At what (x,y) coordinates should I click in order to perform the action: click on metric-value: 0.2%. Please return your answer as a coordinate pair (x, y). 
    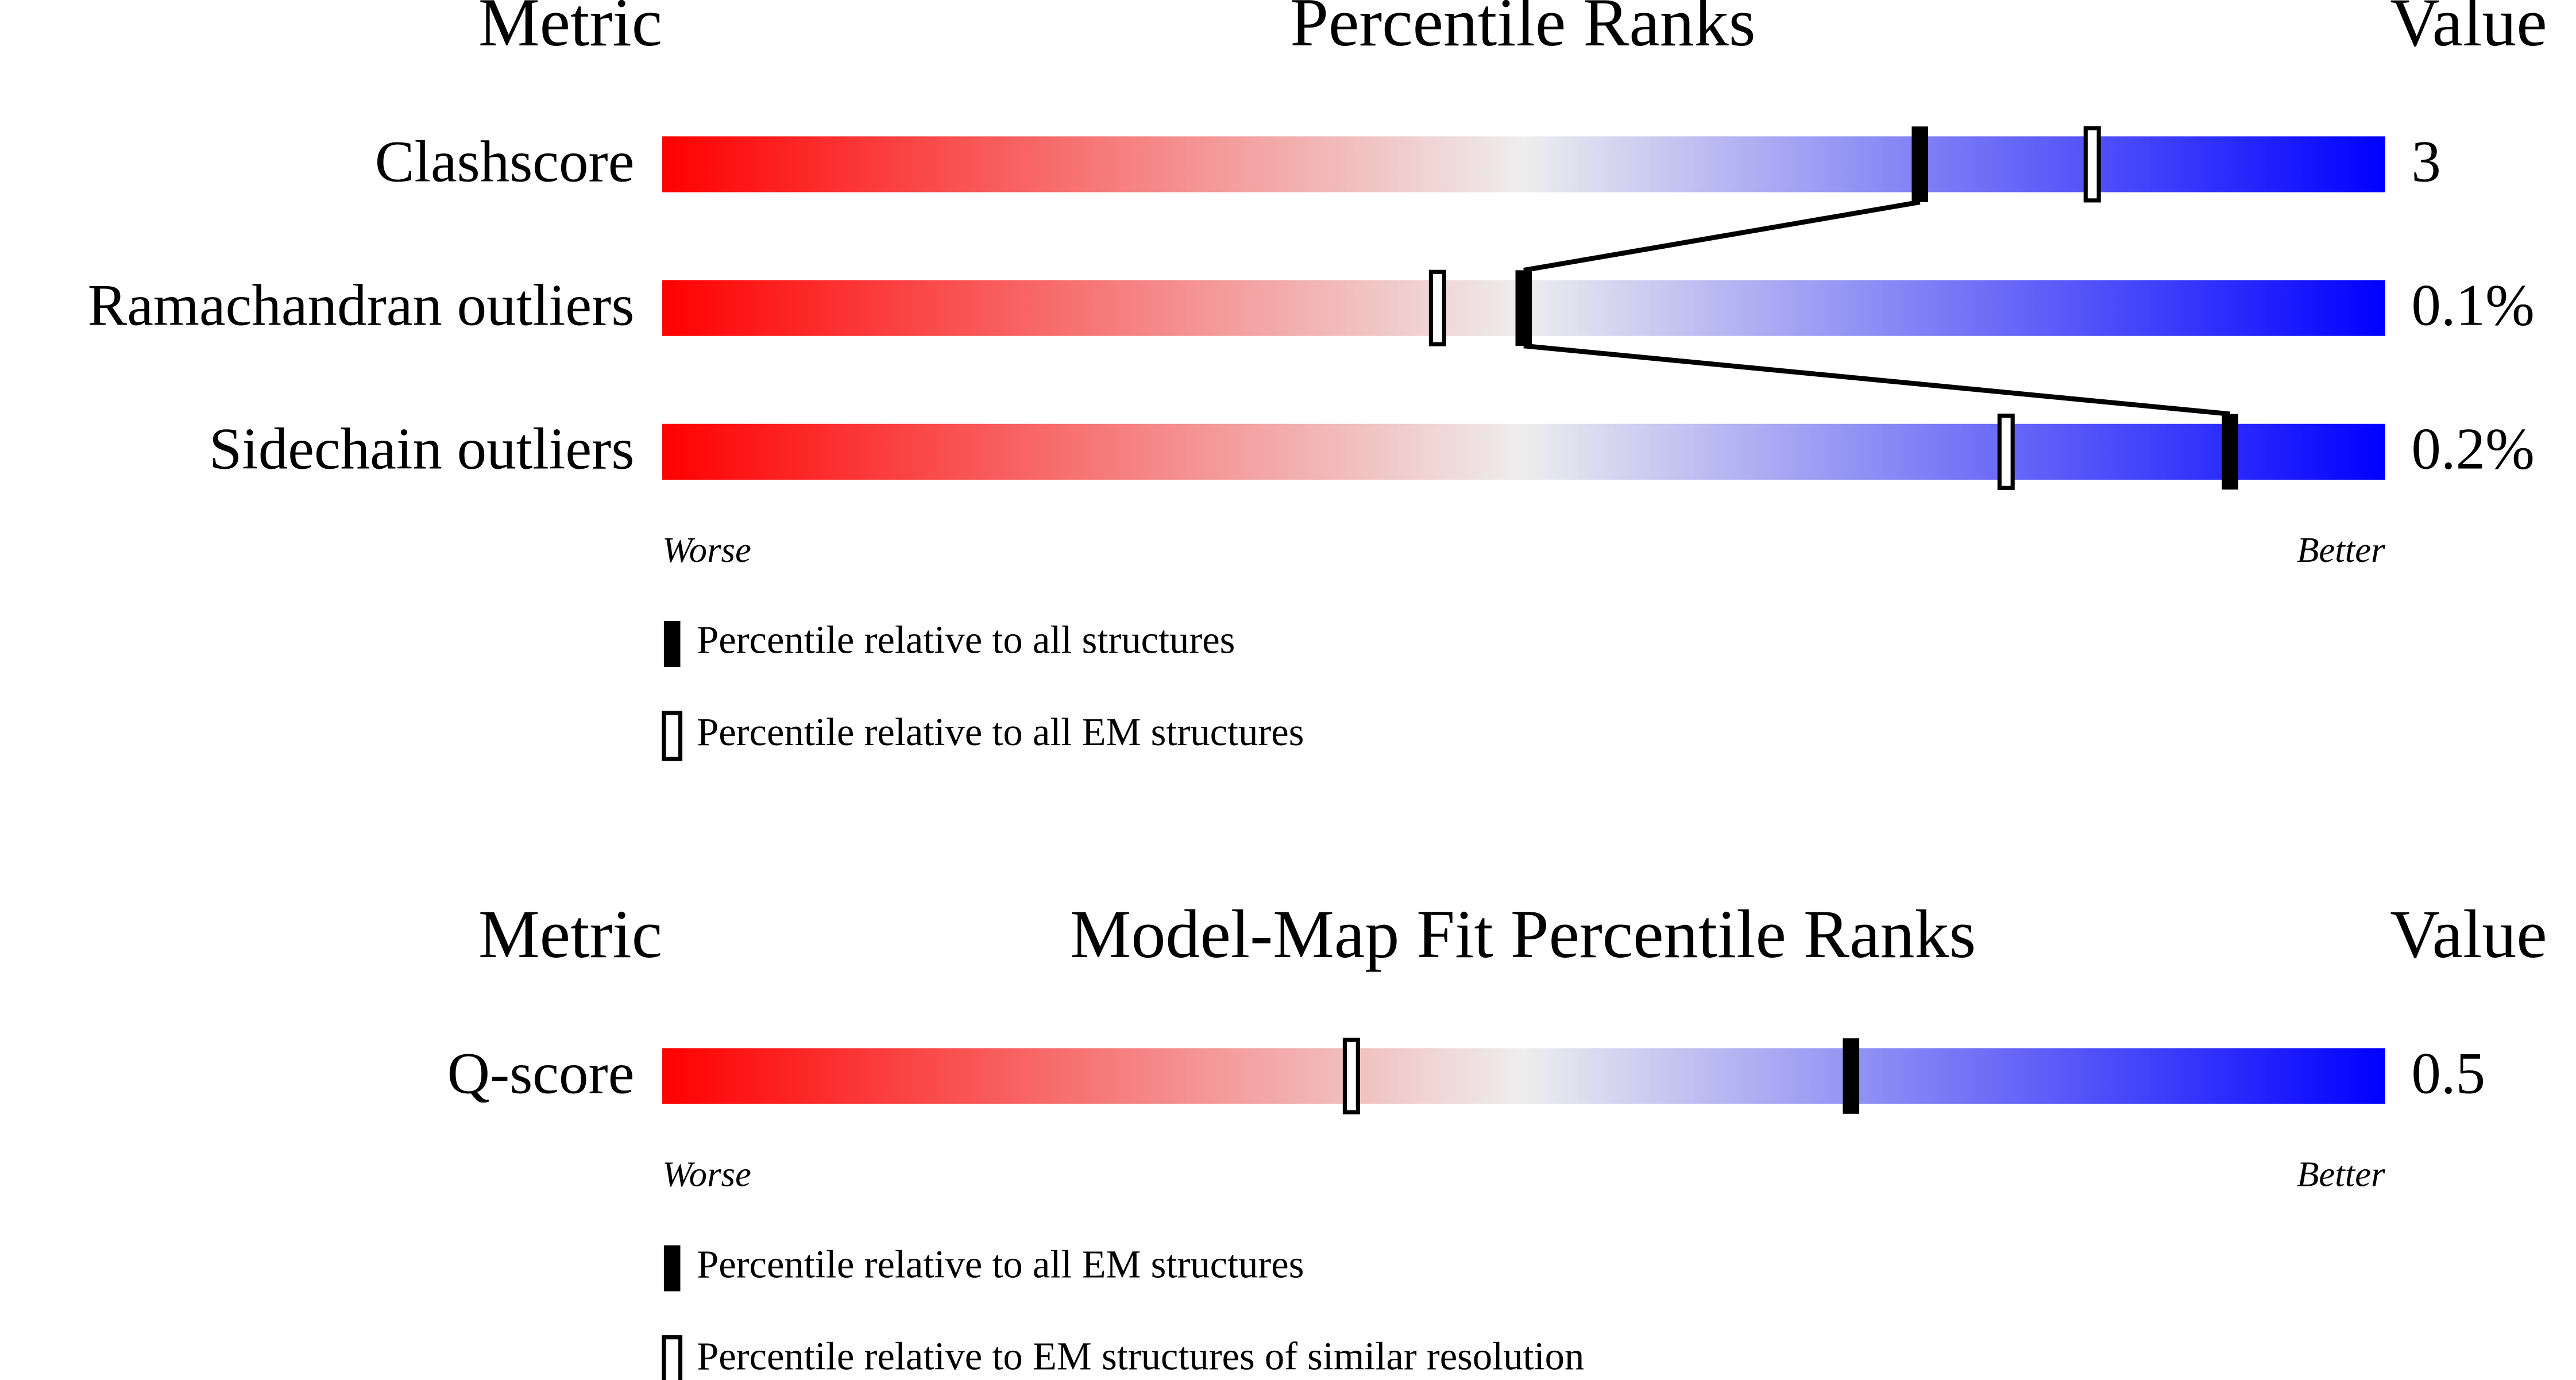
    Looking at the image, I should click on (2472, 449).